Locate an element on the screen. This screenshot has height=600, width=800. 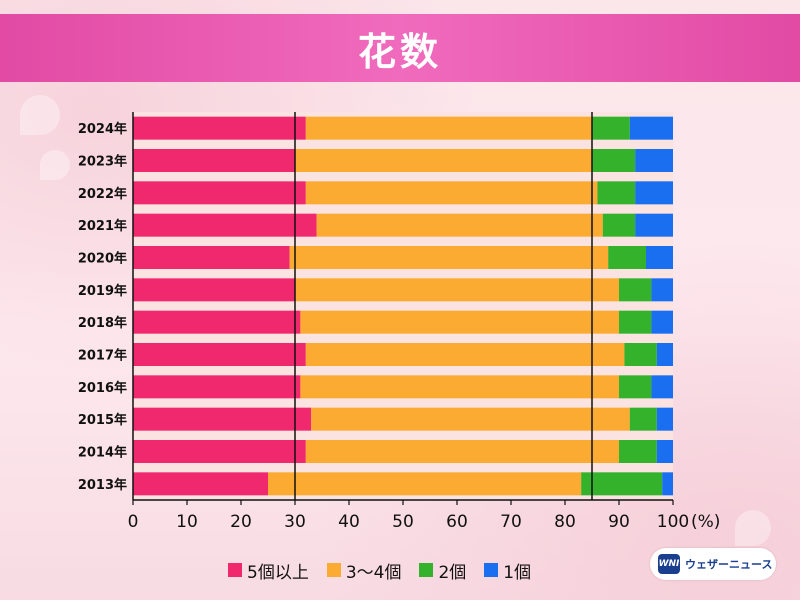
legend-swatch-3to4 is located at coordinates (333, 570).